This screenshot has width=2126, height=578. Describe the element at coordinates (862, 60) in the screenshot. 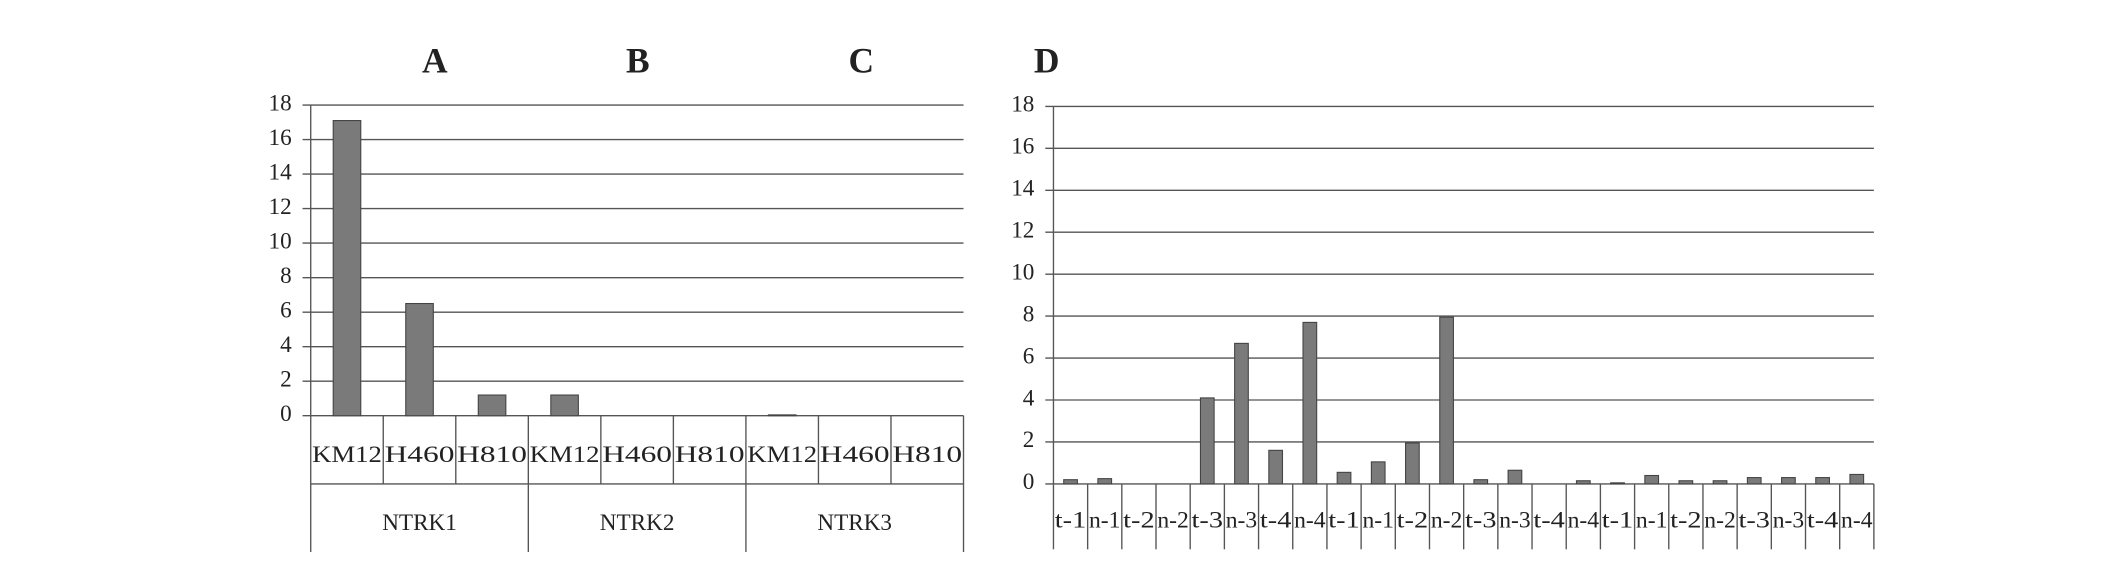

I see `panel-label: C` at that location.